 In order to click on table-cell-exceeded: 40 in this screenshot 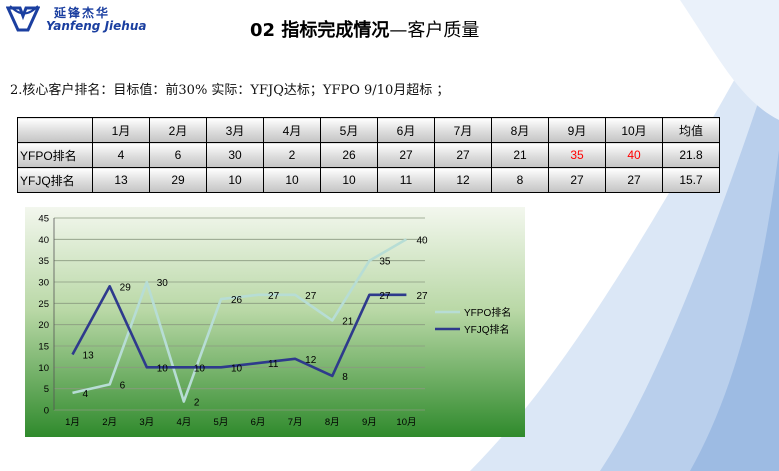, I will do `click(634, 155)`.